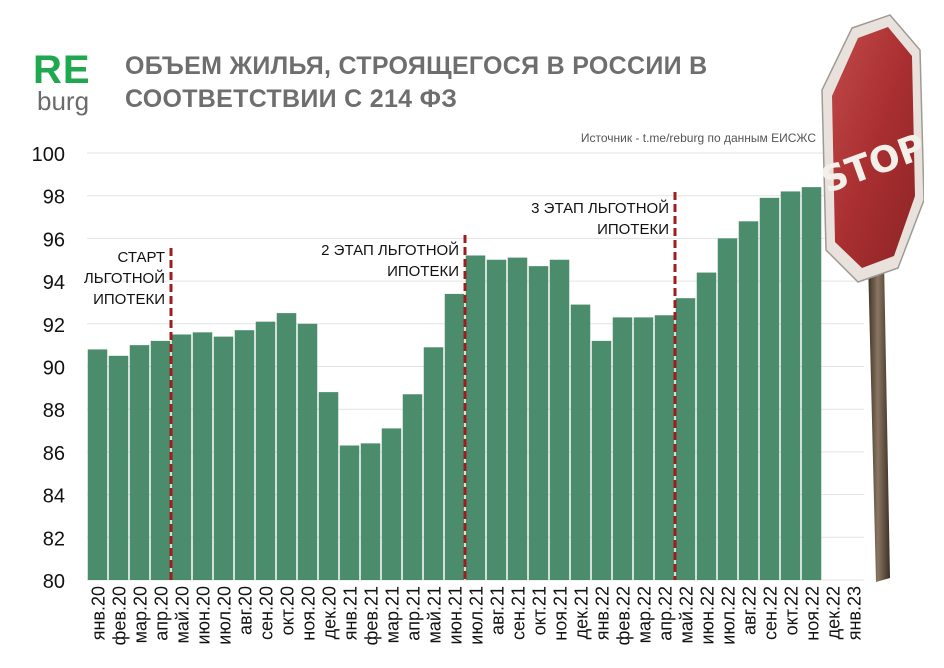 The width and height of the screenshot is (944, 668). Describe the element at coordinates (698, 138) in the screenshot. I see `source-note: Источник - t.me/reburg по данным ЕИСЖС` at that location.